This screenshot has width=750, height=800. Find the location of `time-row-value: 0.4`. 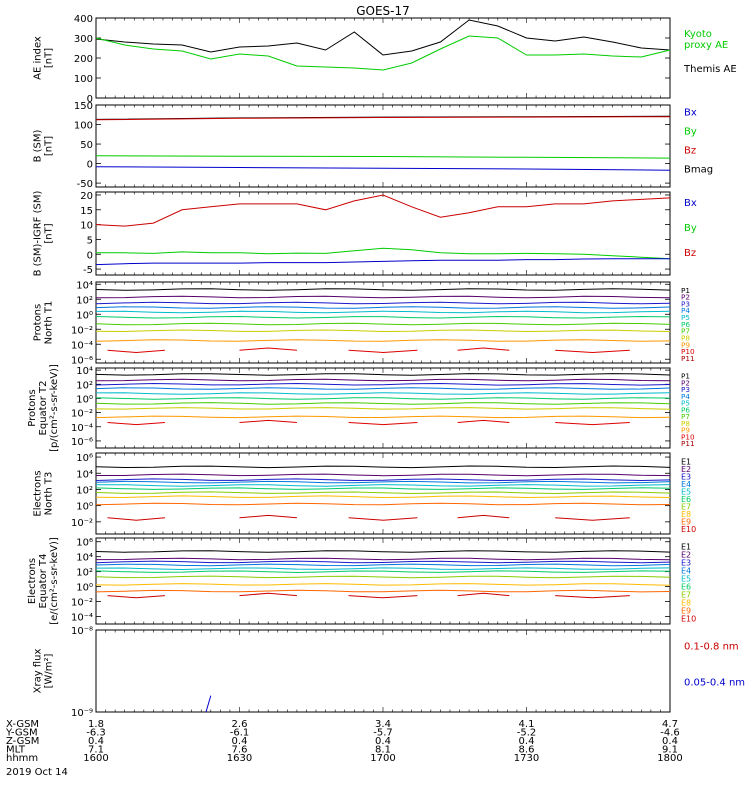

time-row-value: 0.4 is located at coordinates (527, 741).